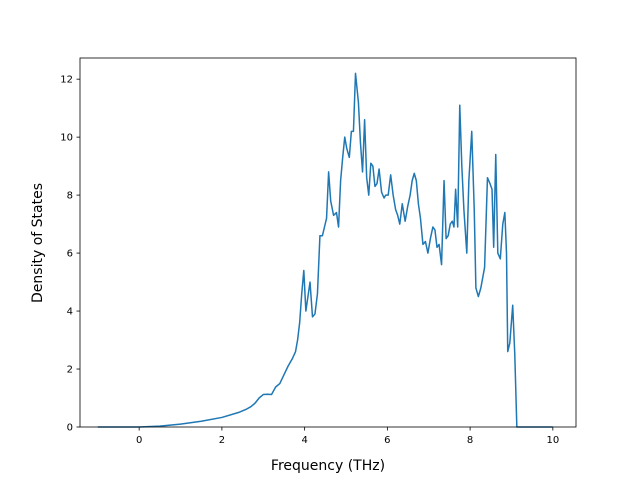  What do you see at coordinates (70, 428) in the screenshot?
I see `y-tick-label: 0` at bounding box center [70, 428].